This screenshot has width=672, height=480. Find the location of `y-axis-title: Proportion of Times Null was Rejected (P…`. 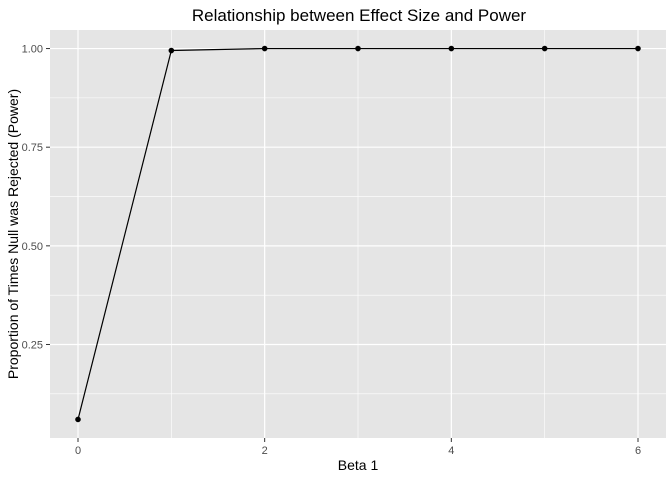

y-axis-title: Proportion of Times Null was Rejected (P… is located at coordinates (13, 234).